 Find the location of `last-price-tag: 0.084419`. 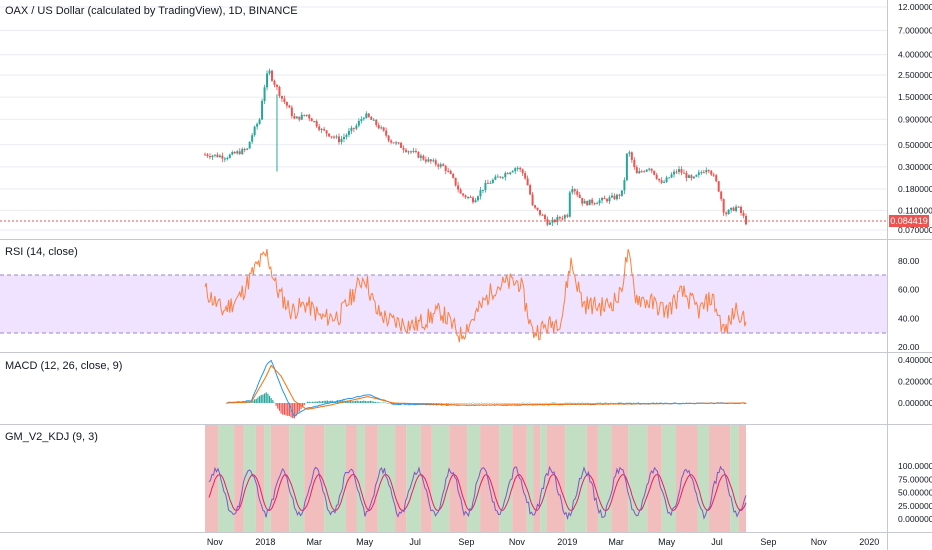

last-price-tag: 0.084419 is located at coordinates (909, 221).